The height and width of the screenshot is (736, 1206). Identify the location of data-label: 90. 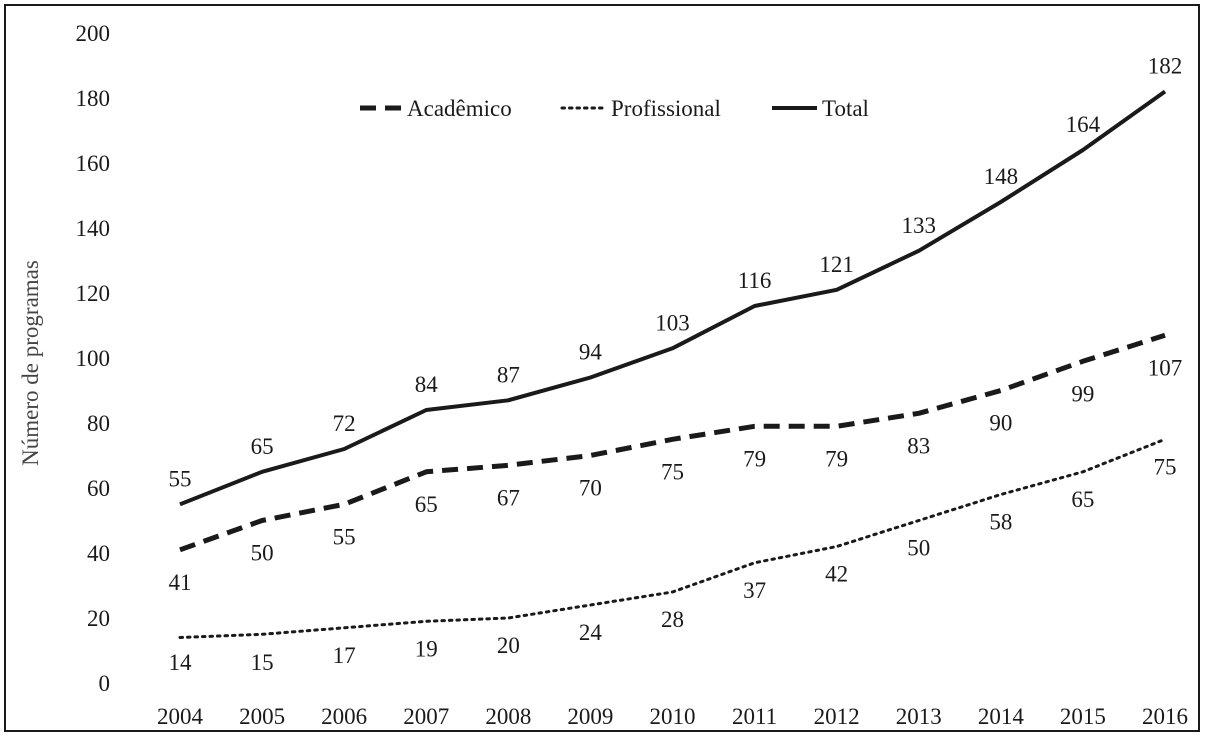
(1000, 423).